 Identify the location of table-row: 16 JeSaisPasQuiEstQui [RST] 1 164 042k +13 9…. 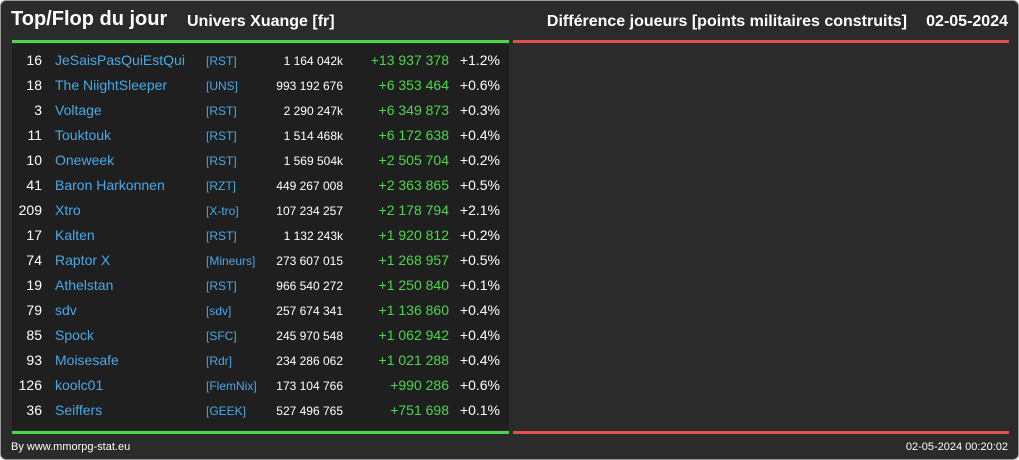
(260, 60).